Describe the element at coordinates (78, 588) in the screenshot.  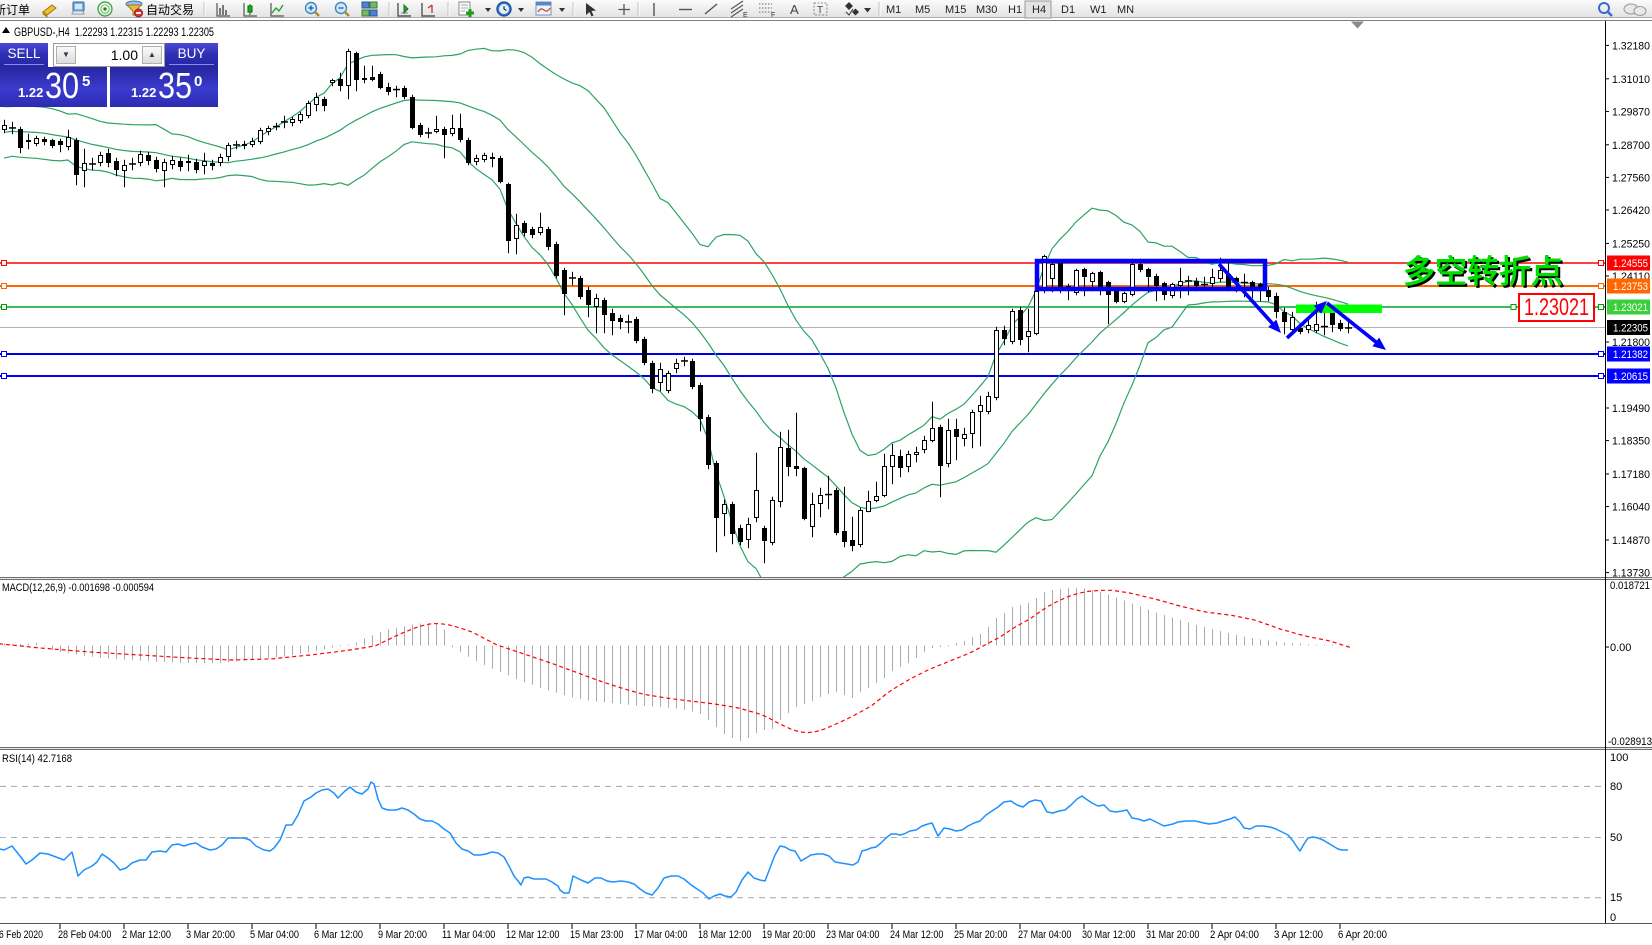
I see `svg-text:MACD(12,26,9) -0.001698 -0.000: MACD(12,26,9) -0.001698 -0.000594` at that location.